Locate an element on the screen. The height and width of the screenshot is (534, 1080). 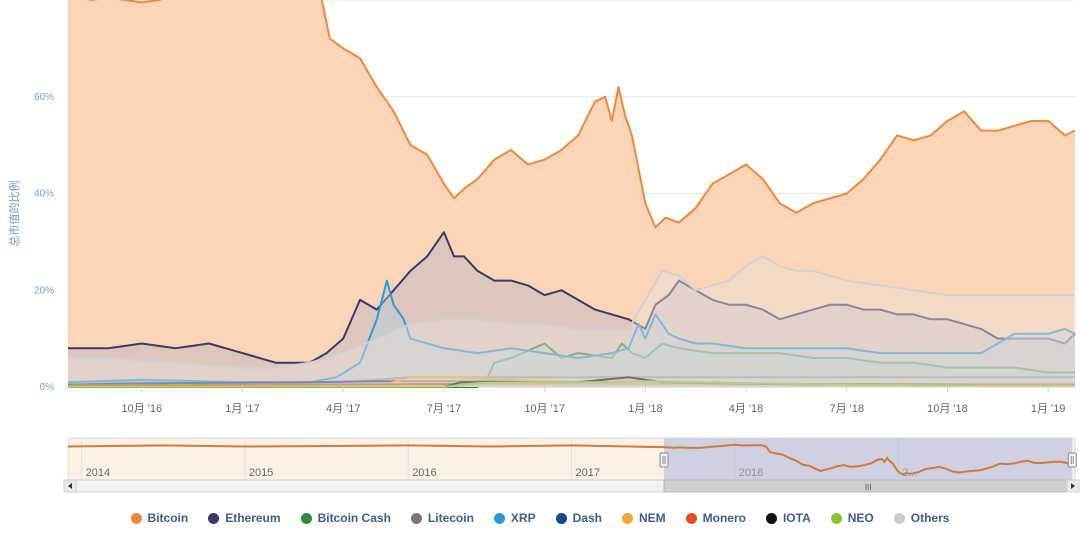
legend-item-xrp: XRP is located at coordinates (514, 518).